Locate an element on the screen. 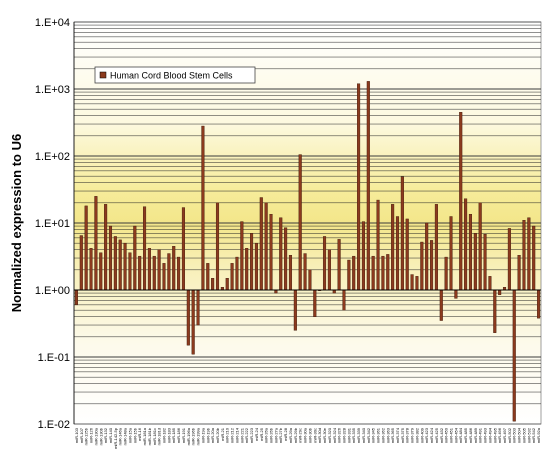 Image resolution: width=550 pixels, height=461 pixels. legend-label: Human Cord Blood Stem Cells is located at coordinates (171, 76).